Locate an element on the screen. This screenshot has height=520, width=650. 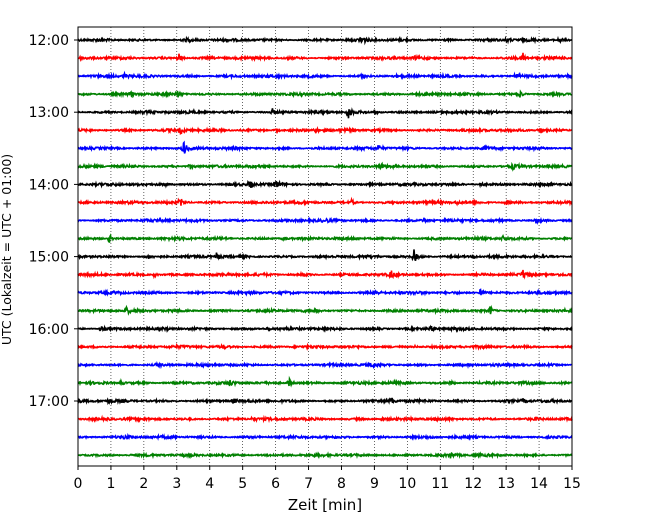
y-tick-label: 14:00 is located at coordinates (49, 185).